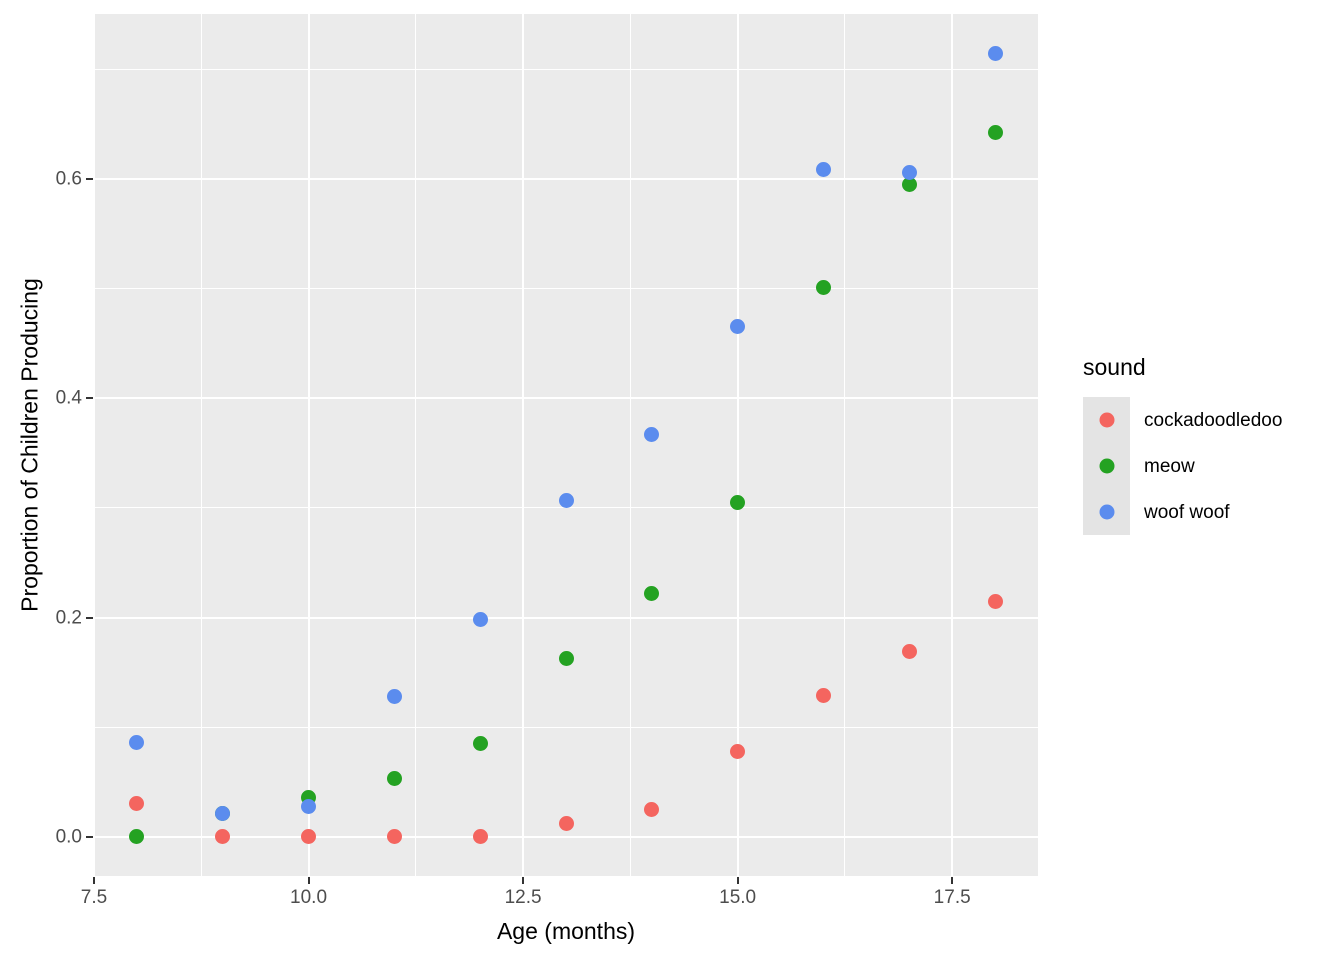 This screenshot has width=1344, height=960. I want to click on x-tick-label: 15.0, so click(738, 897).